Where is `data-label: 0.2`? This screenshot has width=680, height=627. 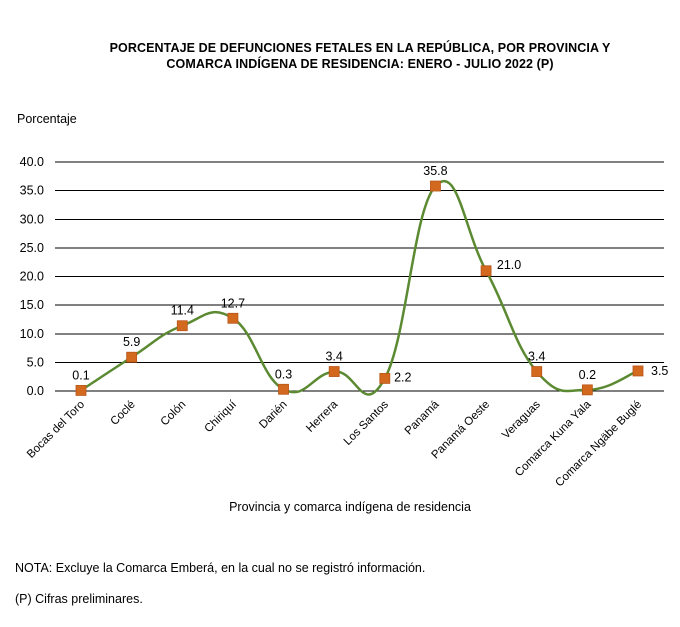 data-label: 0.2 is located at coordinates (587, 375).